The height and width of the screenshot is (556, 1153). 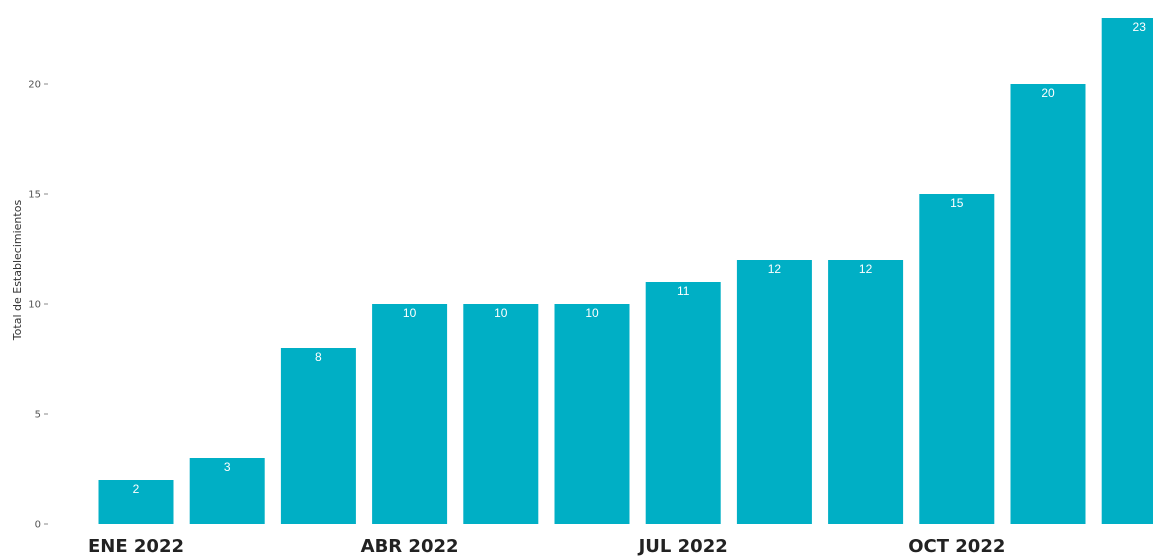 What do you see at coordinates (318, 357) in the screenshot?
I see `data-label: 8` at bounding box center [318, 357].